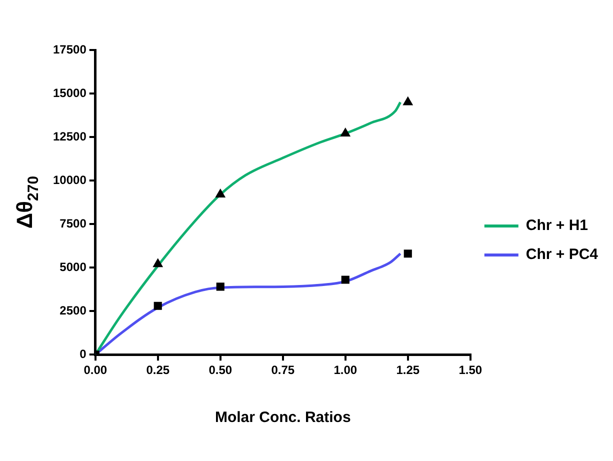  Describe the element at coordinates (346, 370) in the screenshot. I see `x-tick-label: 1.00` at that location.